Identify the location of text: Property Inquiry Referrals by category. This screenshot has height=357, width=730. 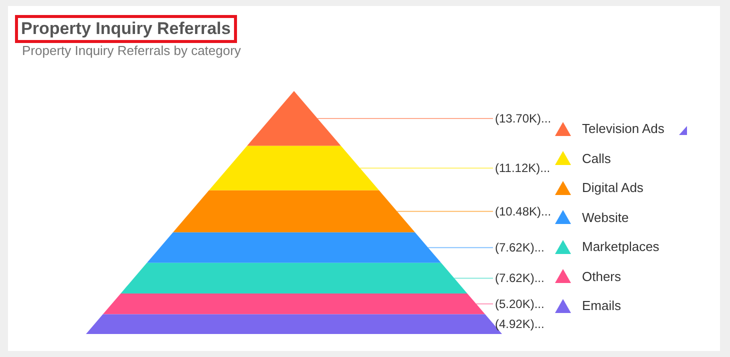
(131, 50).